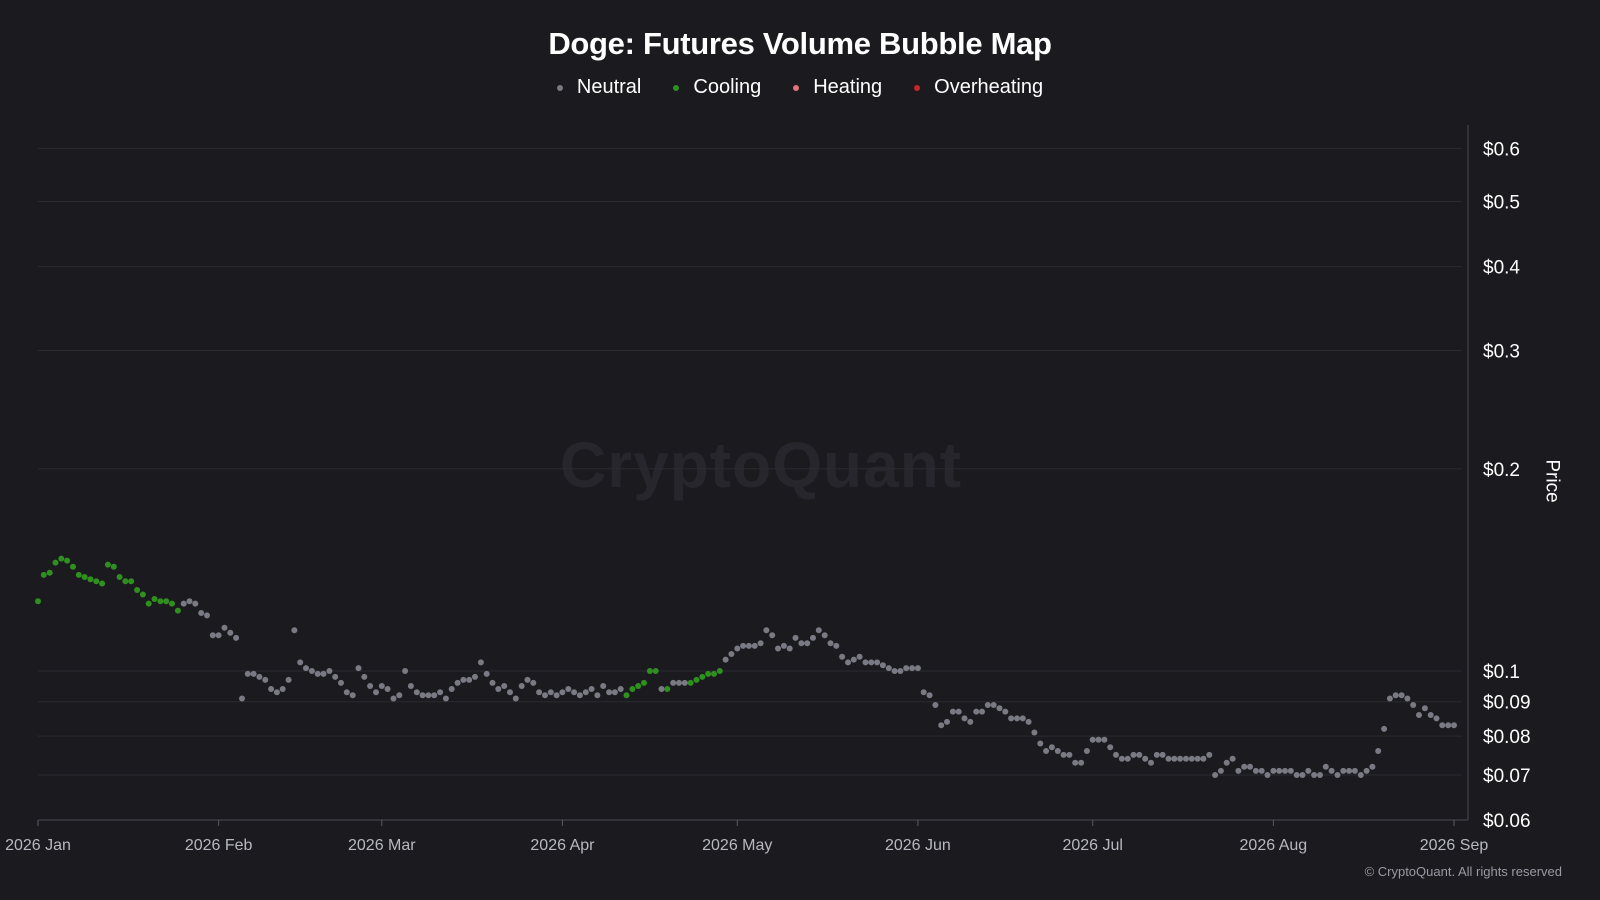 The image size is (1600, 900). I want to click on legend-item-overheating: Overheating, so click(978, 87).